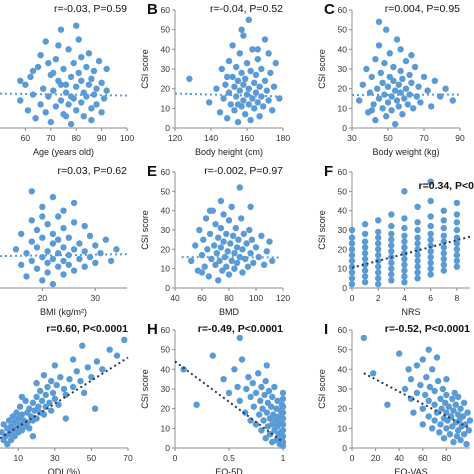  Describe the element at coordinates (430, 298) in the screenshot. I see `x-tick-label: 6` at that location.